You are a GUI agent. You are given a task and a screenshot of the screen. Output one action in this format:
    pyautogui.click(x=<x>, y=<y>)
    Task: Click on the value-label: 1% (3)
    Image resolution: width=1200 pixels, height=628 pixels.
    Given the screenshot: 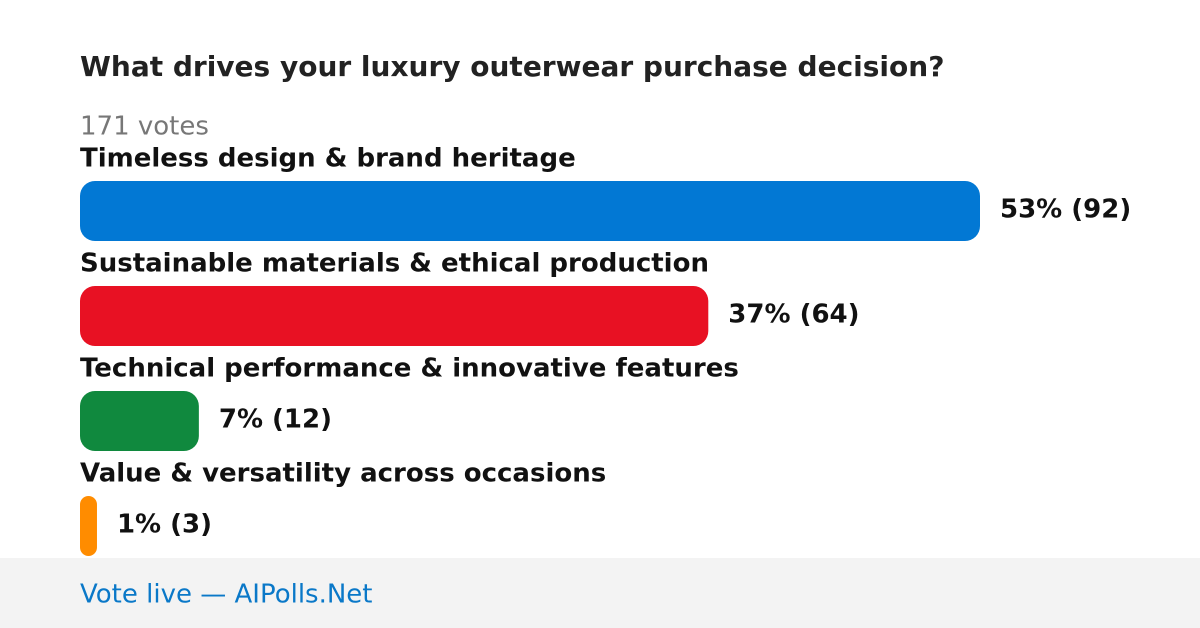 What is the action you would take?
    pyautogui.click(x=164, y=525)
    